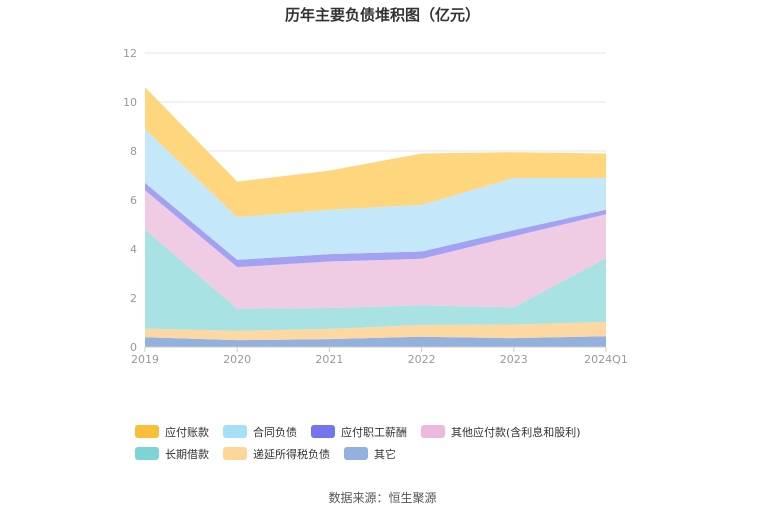 The image size is (765, 517). What do you see at coordinates (385, 454) in the screenshot?
I see `legend-label: 其它` at bounding box center [385, 454].